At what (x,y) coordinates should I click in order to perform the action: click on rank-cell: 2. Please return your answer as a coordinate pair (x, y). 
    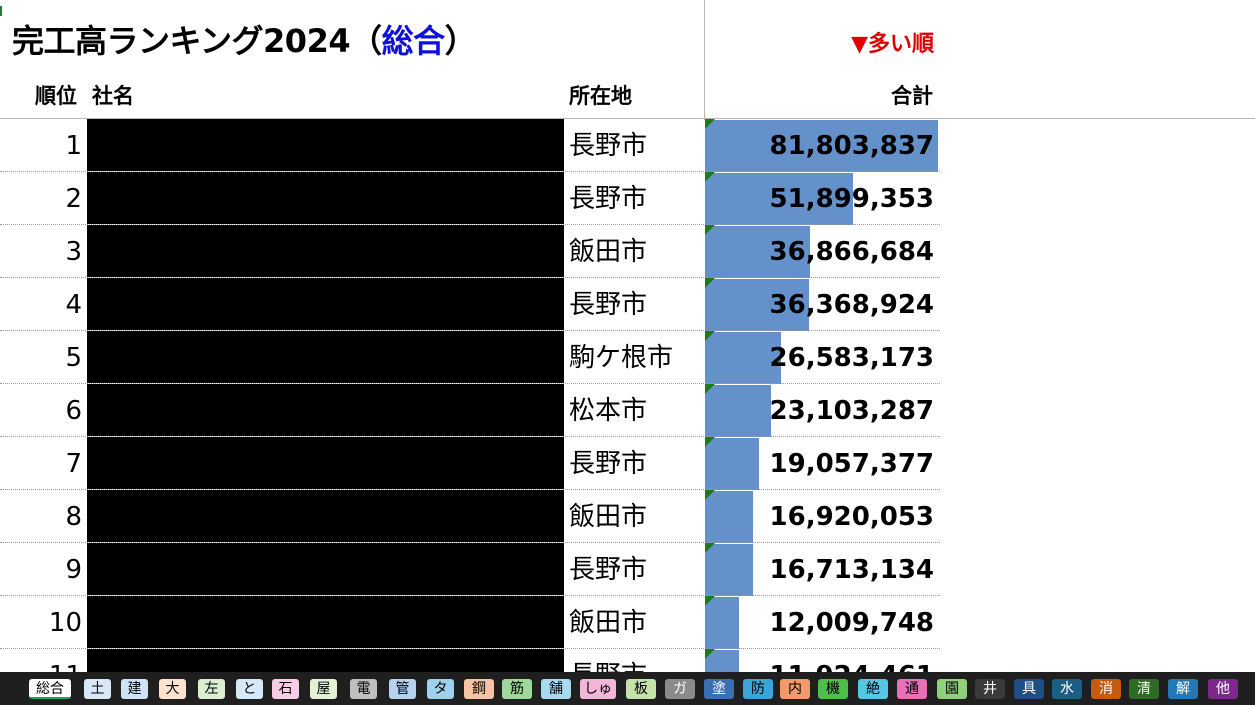
    Looking at the image, I should click on (73, 199).